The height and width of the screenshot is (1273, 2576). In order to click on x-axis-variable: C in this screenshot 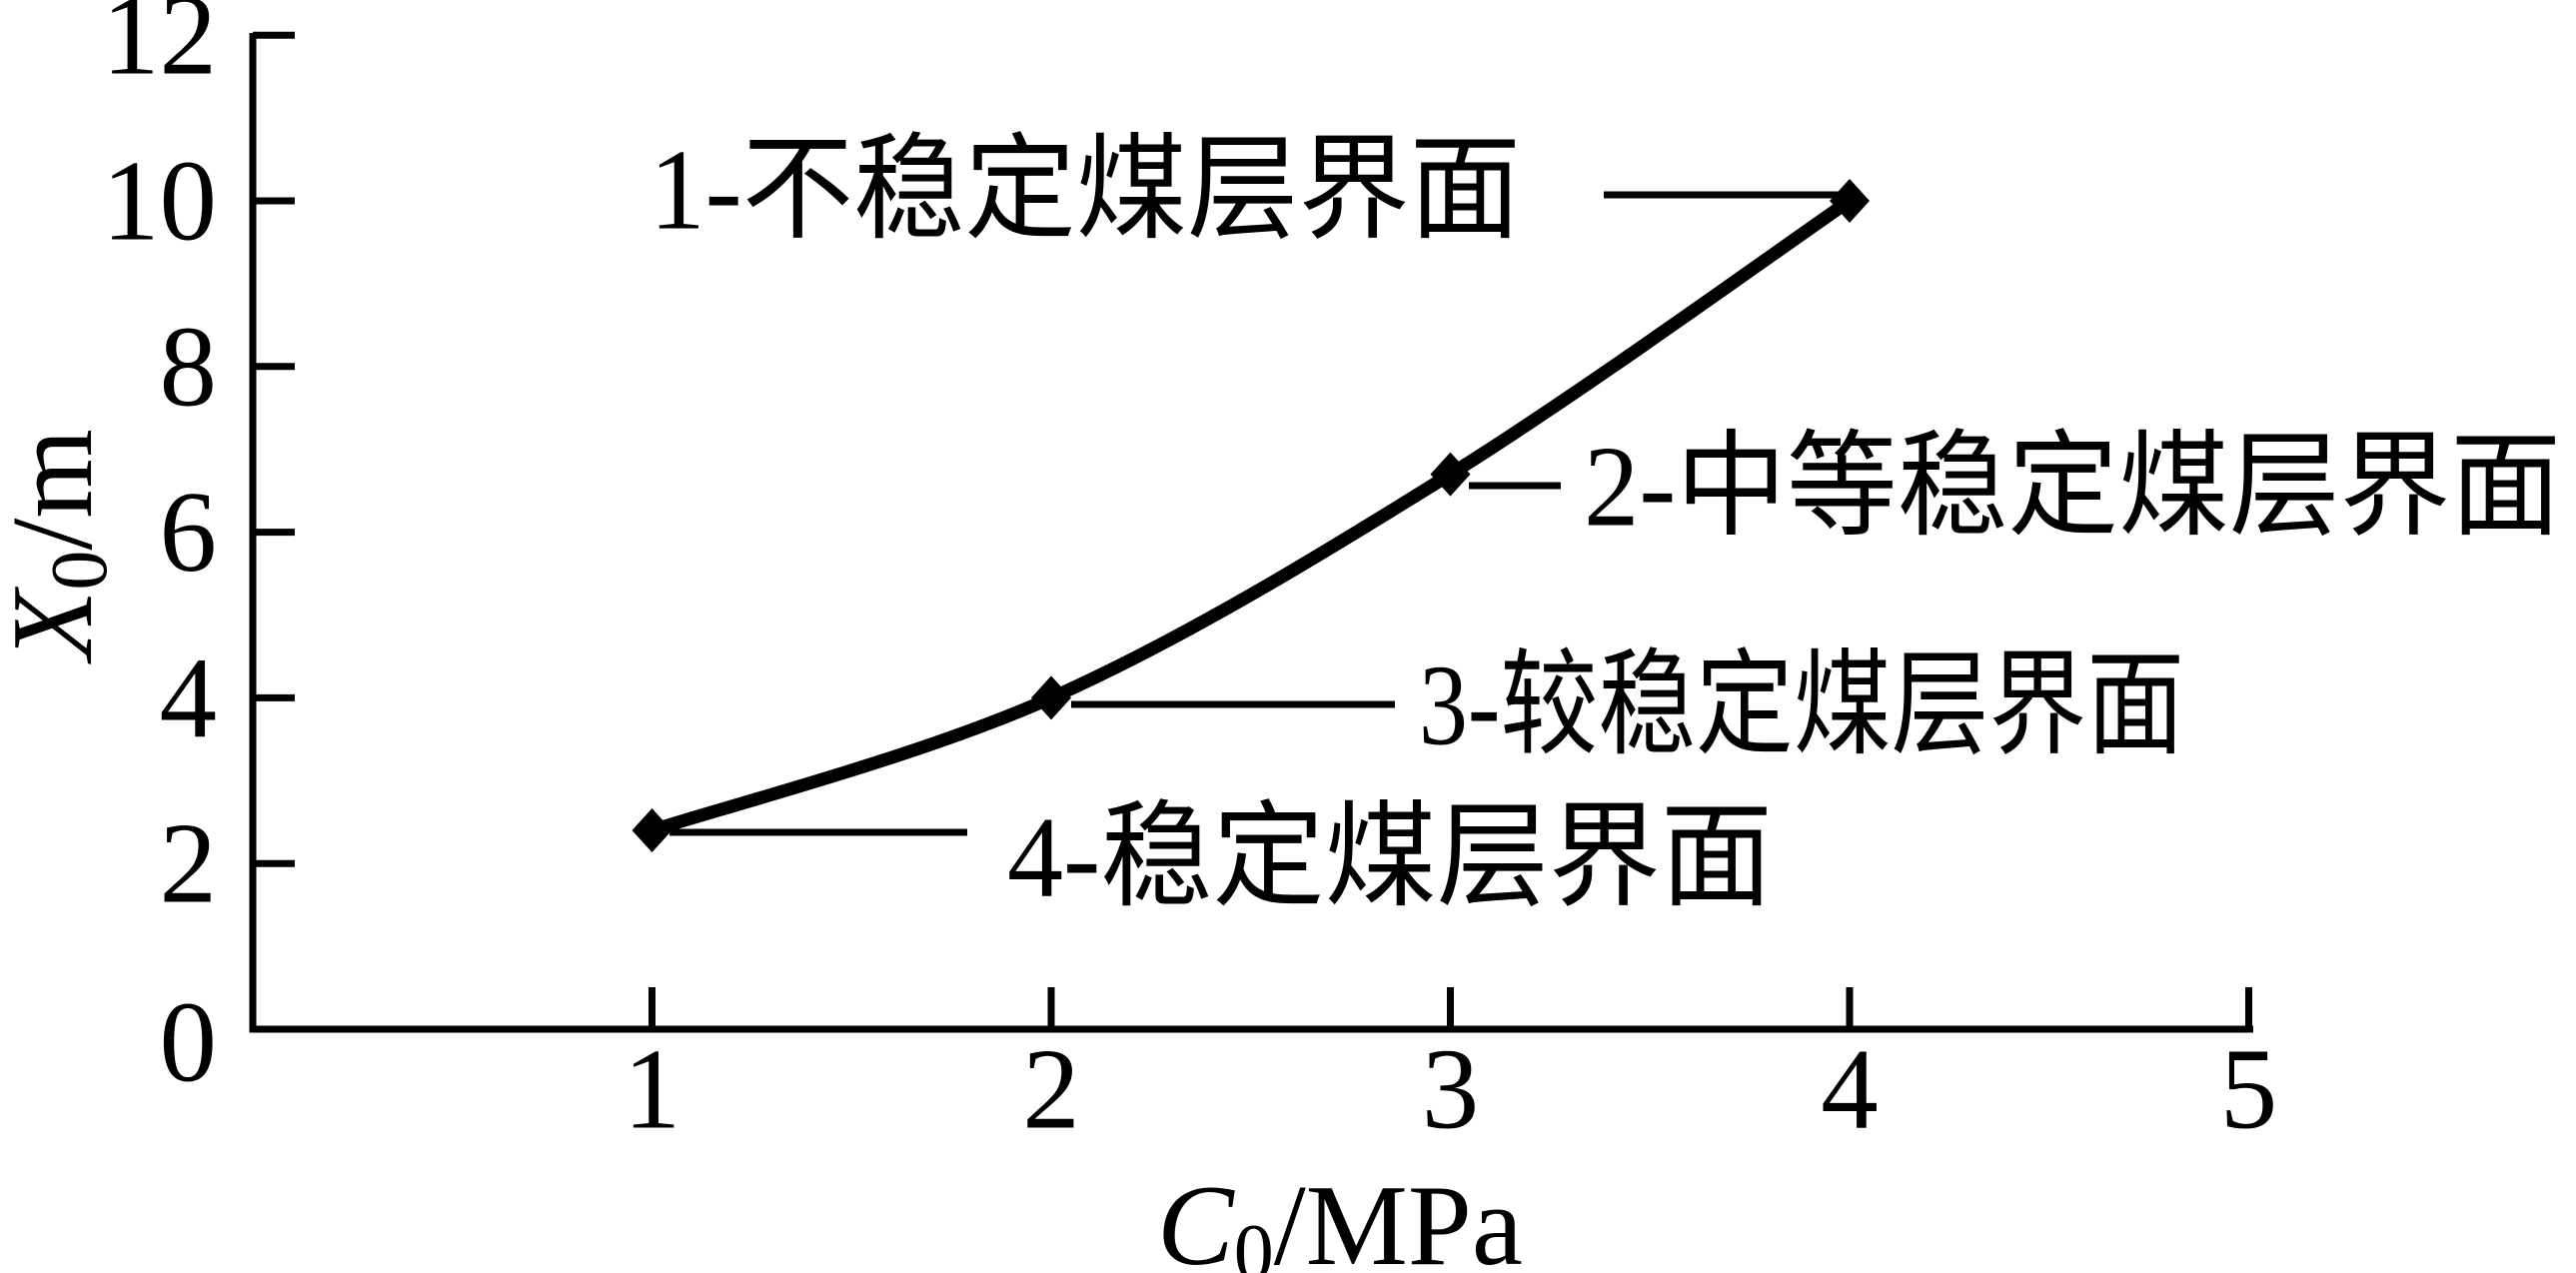, I will do `click(1196, 1217)`.